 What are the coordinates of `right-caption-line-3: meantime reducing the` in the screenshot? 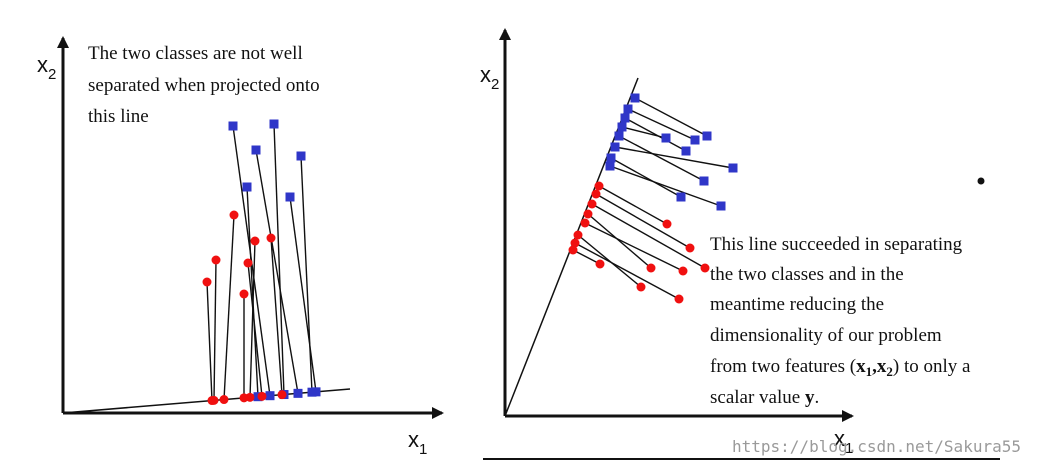 It's located at (797, 304).